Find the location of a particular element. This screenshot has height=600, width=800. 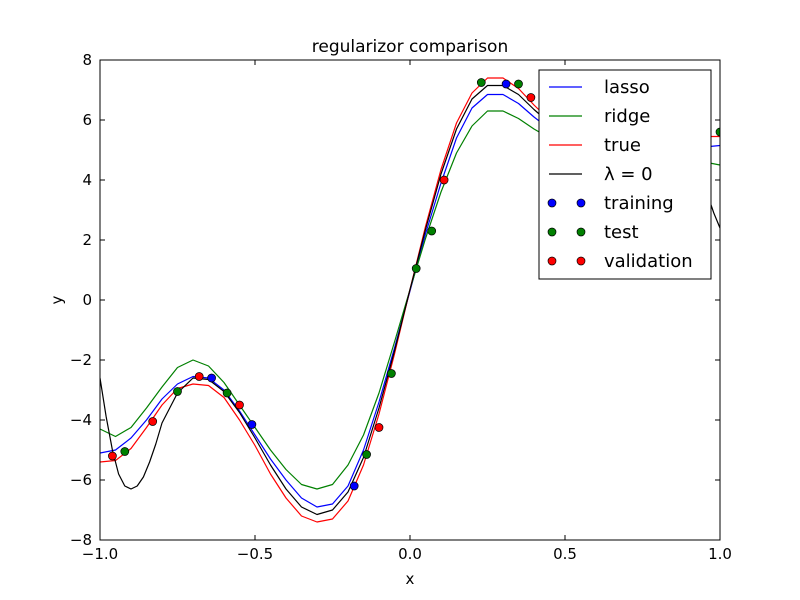

x-tick-label: 0.5 is located at coordinates (565, 554).